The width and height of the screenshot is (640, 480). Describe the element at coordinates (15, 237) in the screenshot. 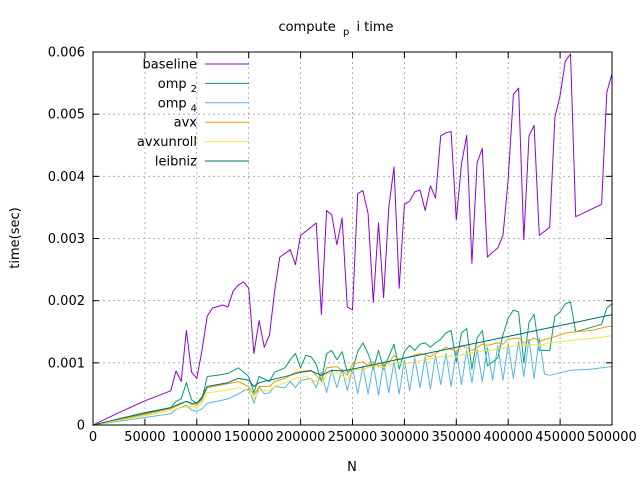

I see `y-axis-label: time(sec)` at that location.